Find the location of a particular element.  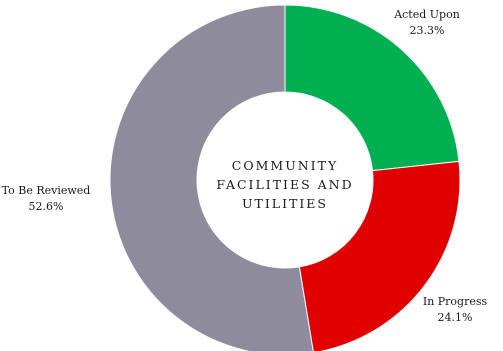

slice-label-name: Acted Upon is located at coordinates (426, 14).